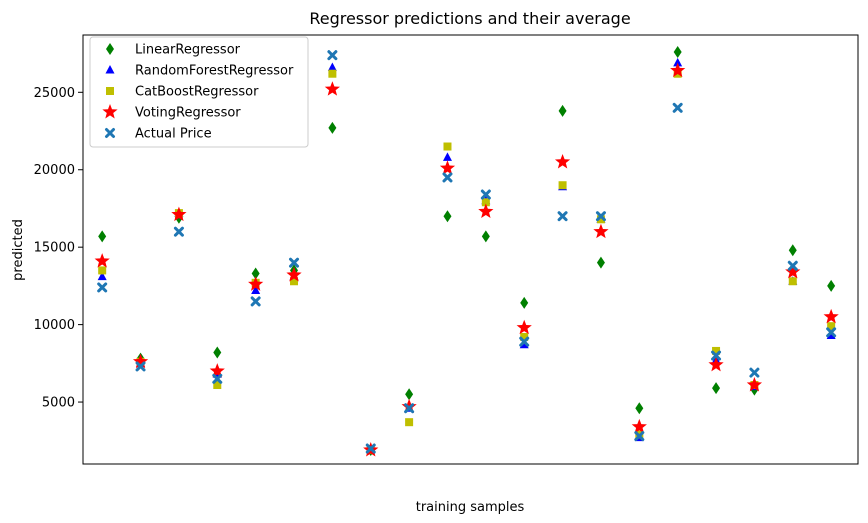 The image size is (868, 523). What do you see at coordinates (214, 71) in the screenshot?
I see `legend-label: RandomForestRegressor` at bounding box center [214, 71].